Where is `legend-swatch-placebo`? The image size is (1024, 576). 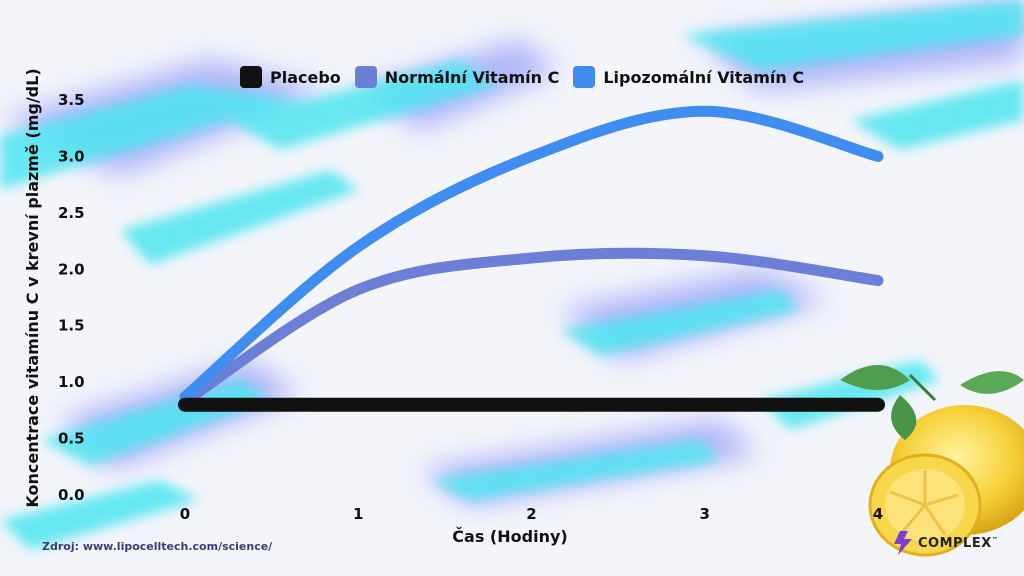 legend-swatch-placebo is located at coordinates (251, 77).